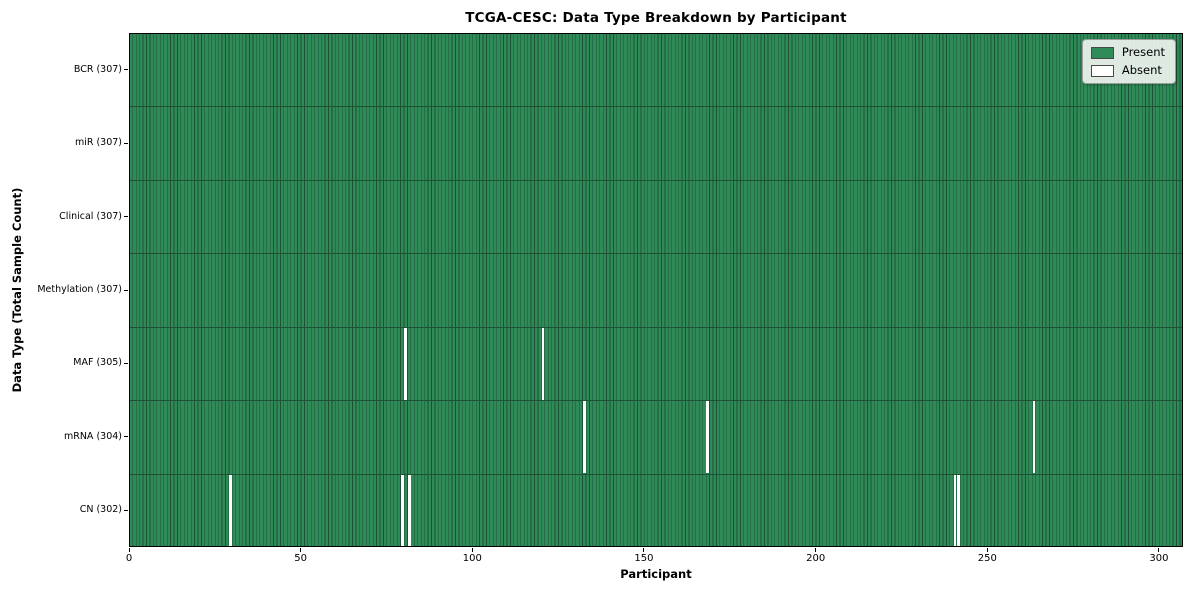 The height and width of the screenshot is (600, 1200). I want to click on legend-label: Present, so click(1143, 52).